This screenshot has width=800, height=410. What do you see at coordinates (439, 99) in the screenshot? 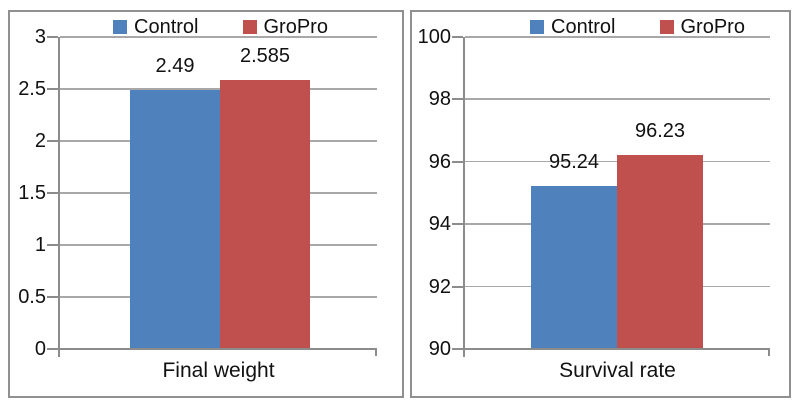
I see `y-tick-label: 98` at bounding box center [439, 99].